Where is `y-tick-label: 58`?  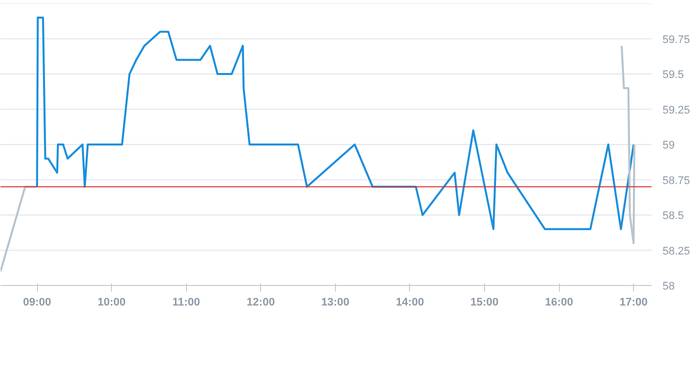 y-tick-label: 58 is located at coordinates (668, 286).